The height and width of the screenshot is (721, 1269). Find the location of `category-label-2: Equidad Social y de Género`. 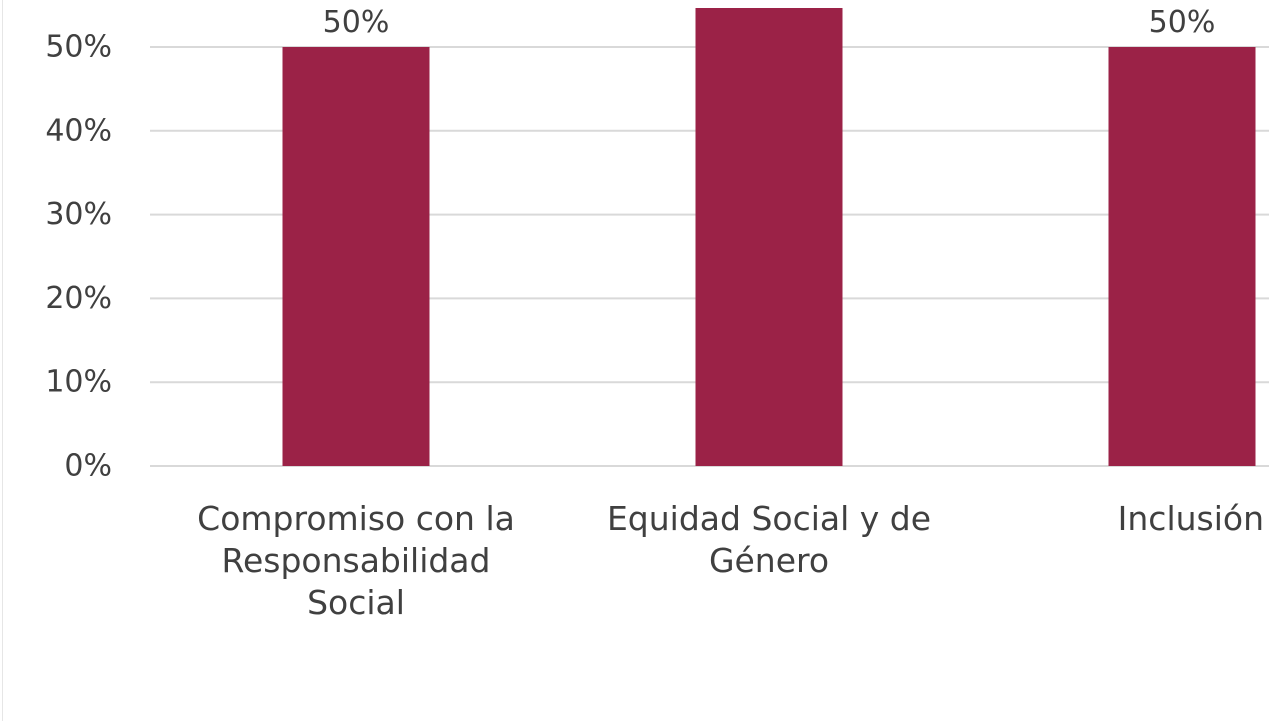

category-label-2: Equidad Social y de Género is located at coordinates (769, 539).